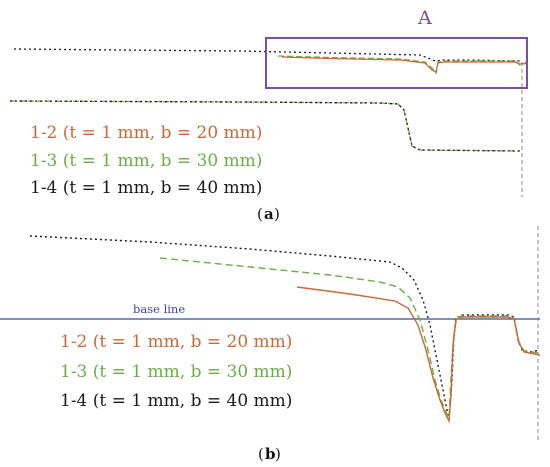 The width and height of the screenshot is (550, 467). What do you see at coordinates (269, 214) in the screenshot?
I see `caption-a-letter: a` at bounding box center [269, 214].